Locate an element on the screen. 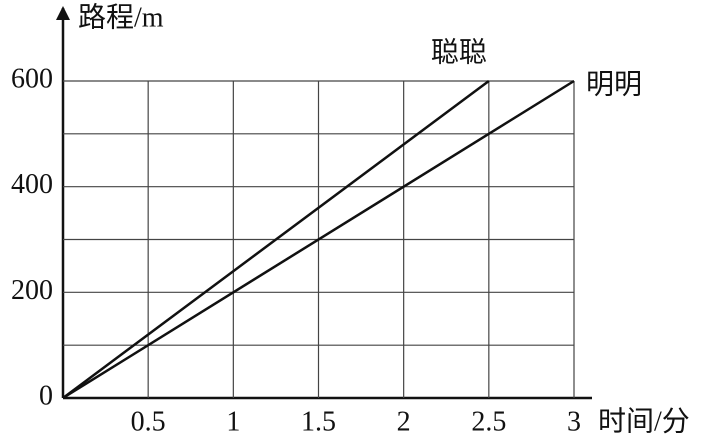 Image resolution: width=721 pixels, height=444 pixels. series-label: 聪聪 is located at coordinates (459, 52).